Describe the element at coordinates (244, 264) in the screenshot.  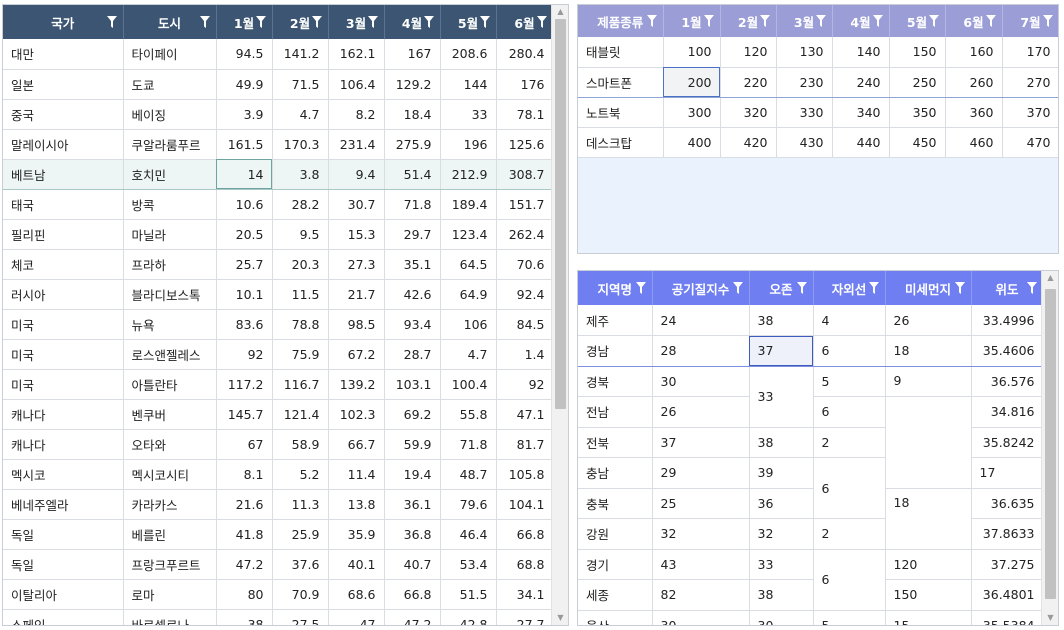
I see `month-value-cell: 25.7` at that location.